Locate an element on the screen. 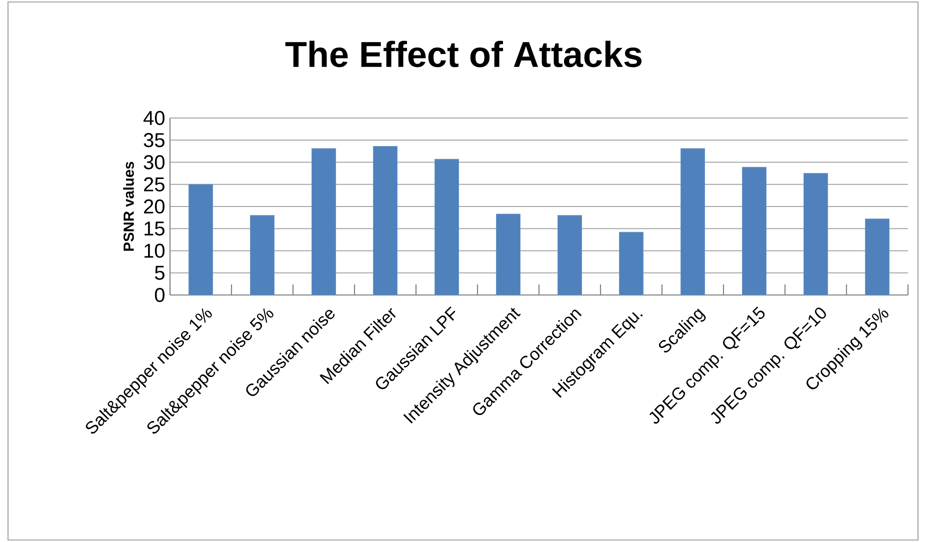 The width and height of the screenshot is (928, 542). y-tick-label: 30 is located at coordinates (154, 162).